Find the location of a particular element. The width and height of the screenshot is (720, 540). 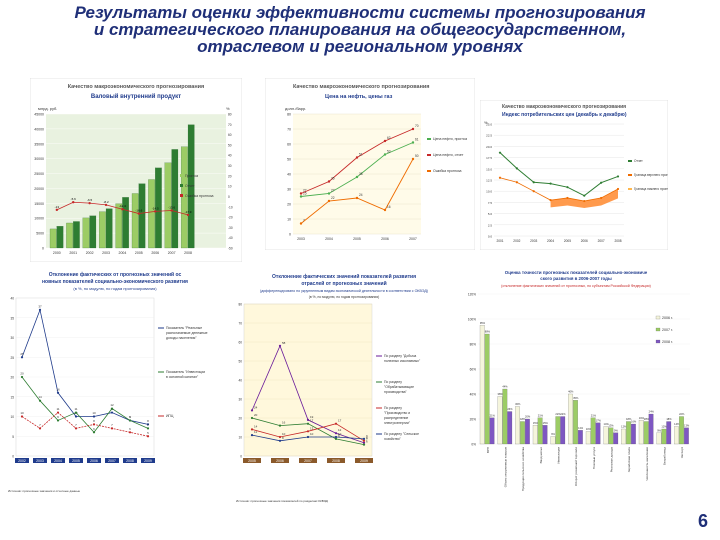

tick-label-y: 35000 is located at coordinates (39, 144).